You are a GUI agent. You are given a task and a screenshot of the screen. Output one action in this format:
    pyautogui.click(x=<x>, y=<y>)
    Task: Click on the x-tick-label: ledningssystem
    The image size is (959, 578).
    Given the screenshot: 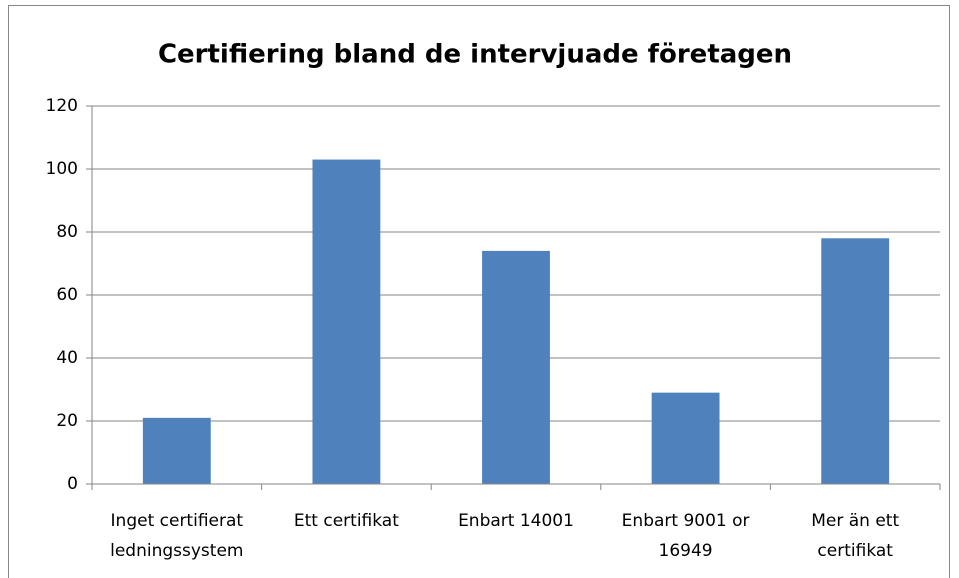 What is the action you would take?
    pyautogui.click(x=176, y=551)
    